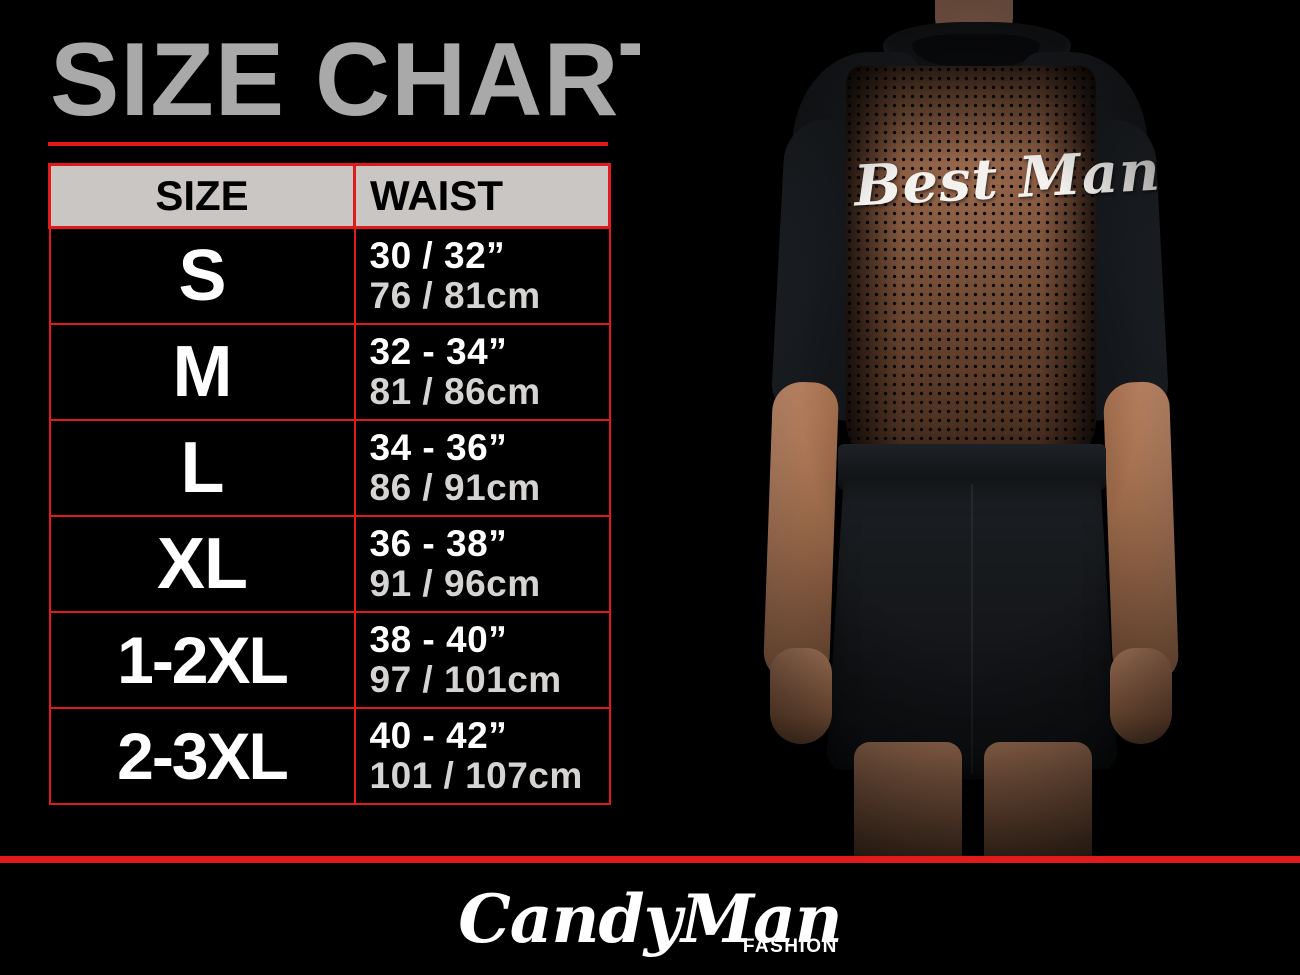 Image resolution: width=1300 pixels, height=975 pixels. I want to click on column-header-size: SIZE, so click(202, 196).